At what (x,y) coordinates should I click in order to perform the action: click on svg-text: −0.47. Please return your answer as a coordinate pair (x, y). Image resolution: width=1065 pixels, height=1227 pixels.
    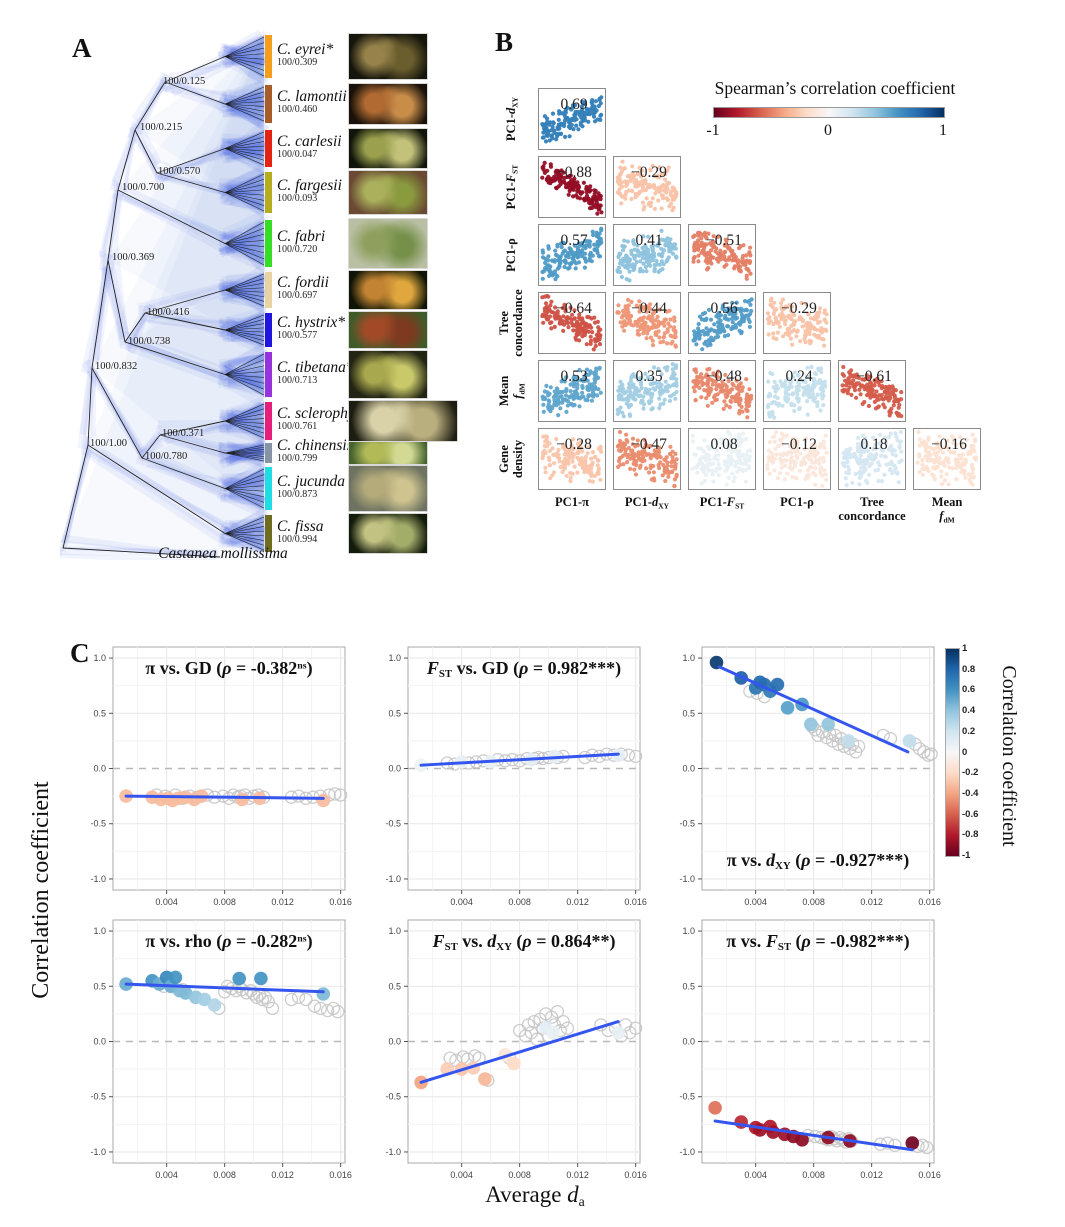
    Looking at the image, I should click on (649, 444).